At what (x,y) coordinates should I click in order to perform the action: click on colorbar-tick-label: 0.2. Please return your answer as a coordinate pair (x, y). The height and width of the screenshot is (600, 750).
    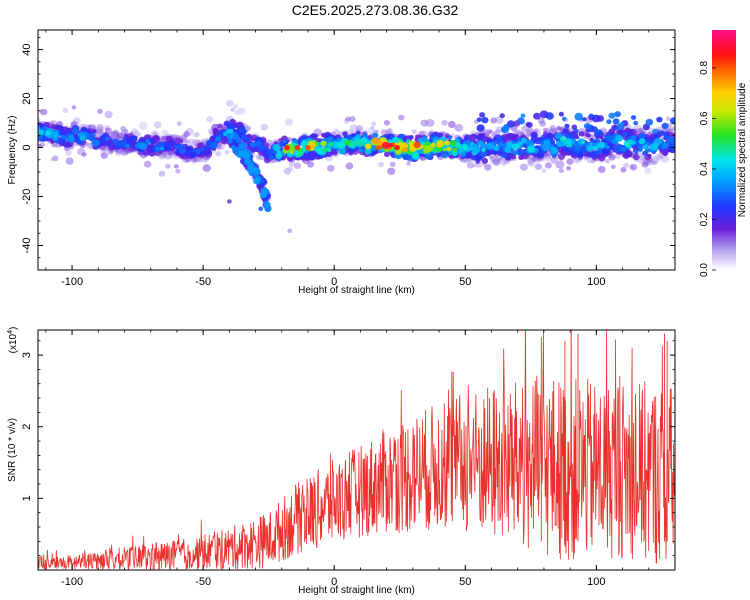
    Looking at the image, I should click on (704, 219).